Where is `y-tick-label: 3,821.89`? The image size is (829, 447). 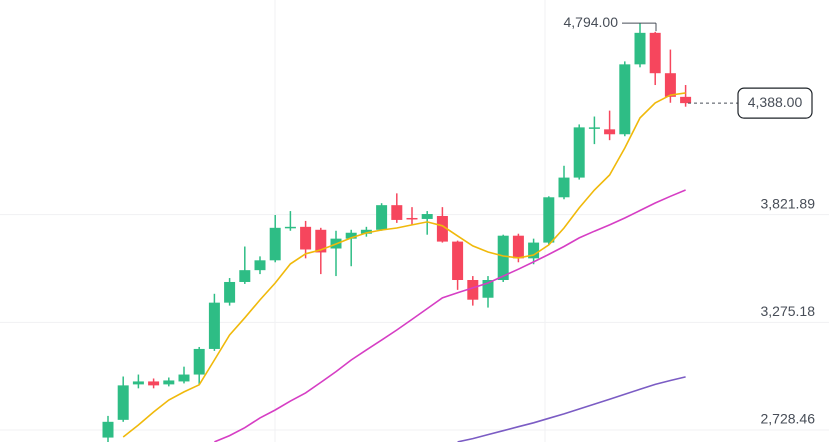 y-tick-label: 3,821.89 is located at coordinates (788, 203).